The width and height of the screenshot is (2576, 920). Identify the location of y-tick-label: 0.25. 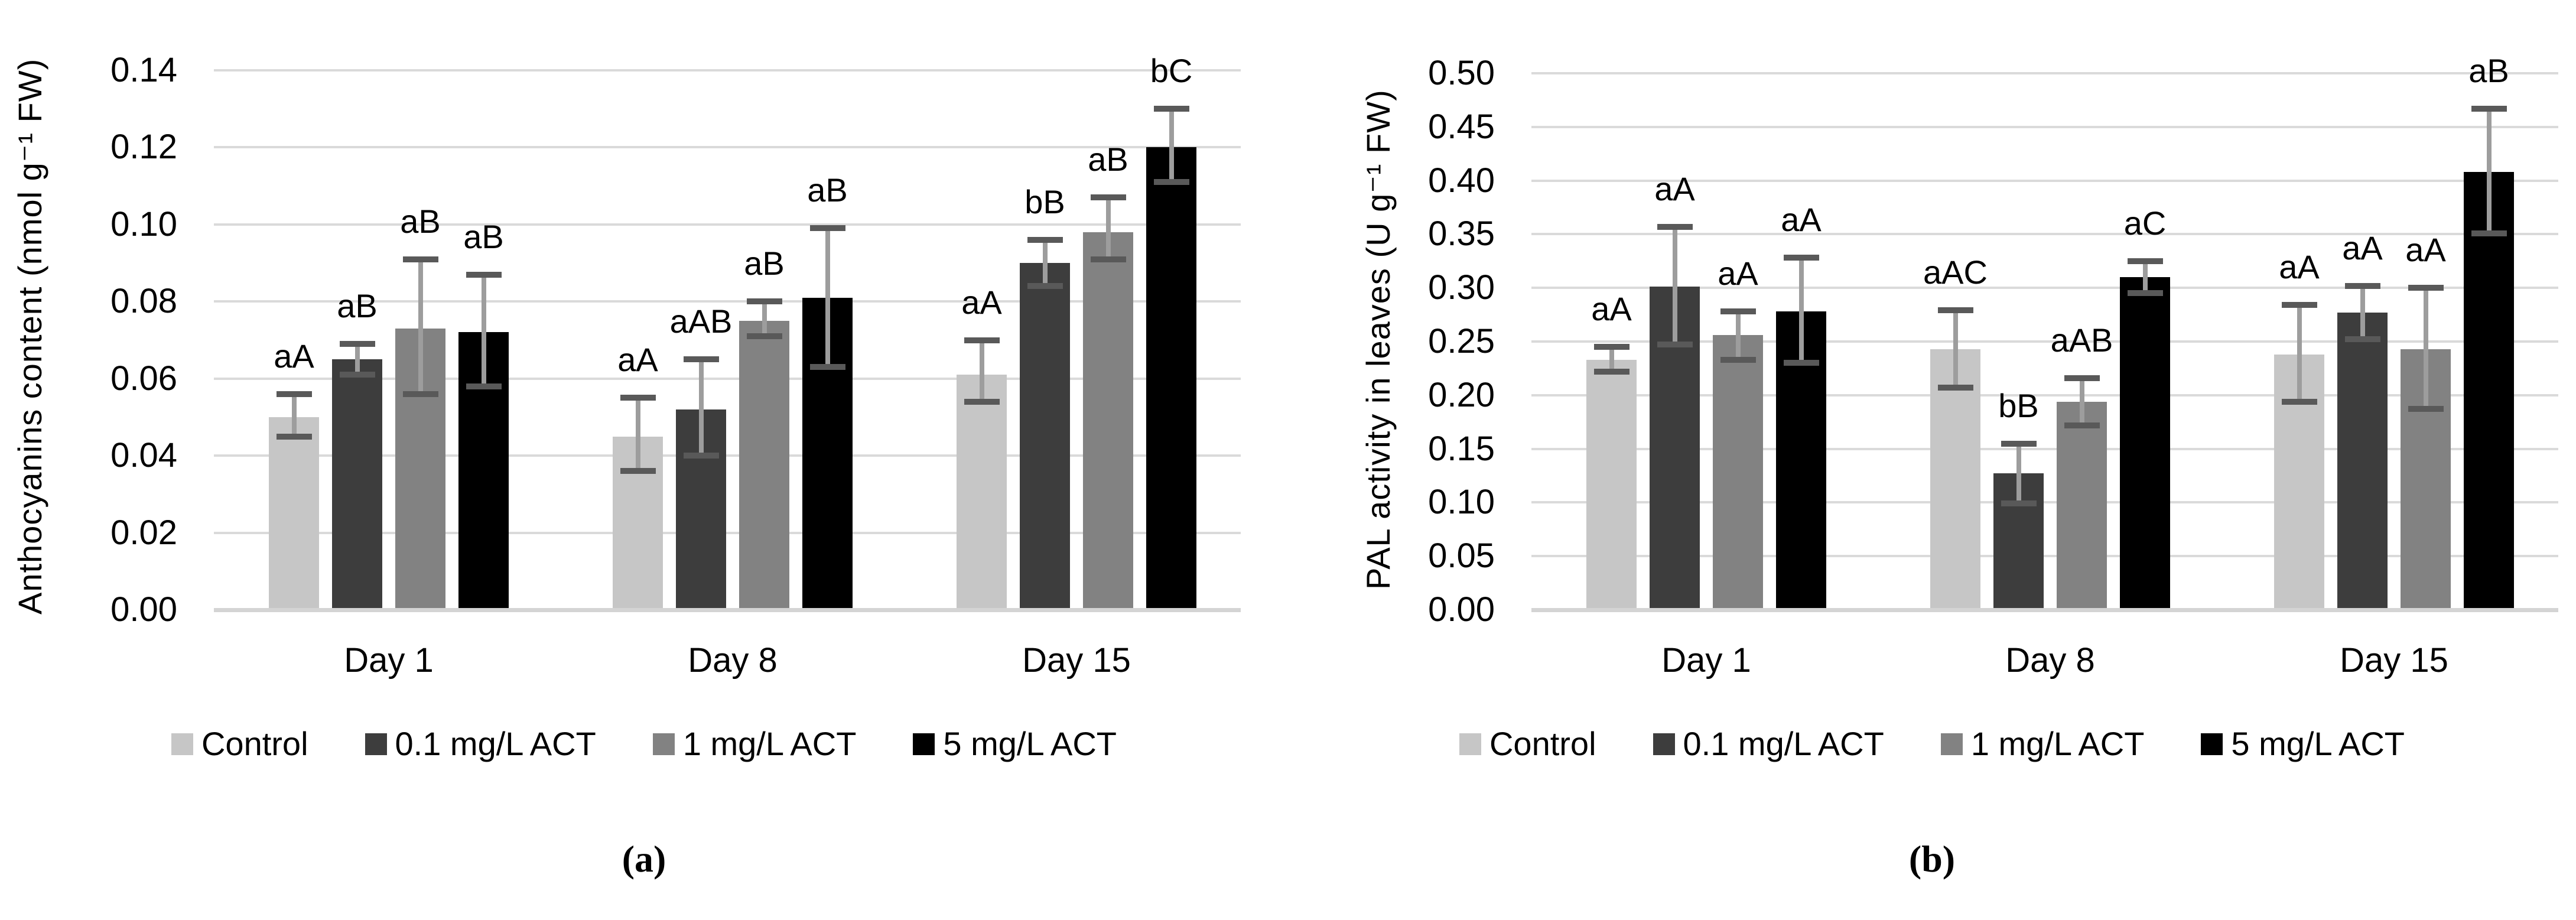
(1461, 341).